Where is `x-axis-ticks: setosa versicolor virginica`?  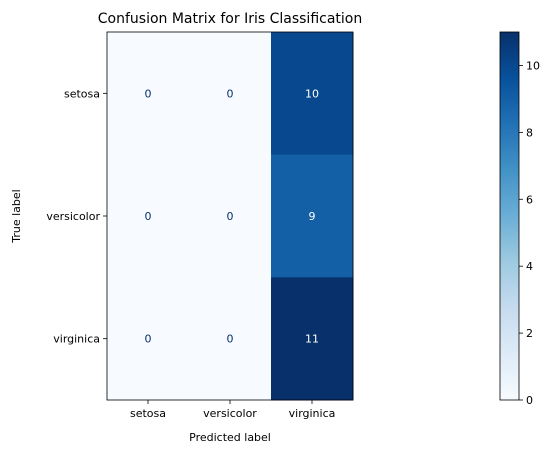
x-axis-ticks: setosa versicolor virginica is located at coordinates (232, 410).